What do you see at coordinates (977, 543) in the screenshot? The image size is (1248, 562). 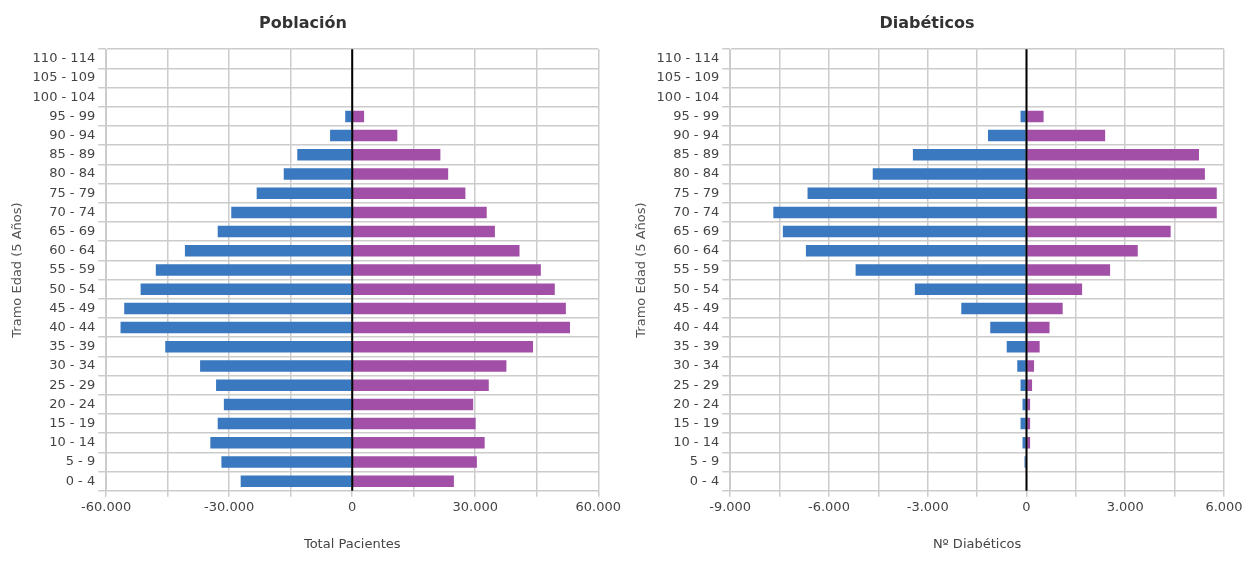 I see `x-axis-title: Nº Diabéticos` at bounding box center [977, 543].